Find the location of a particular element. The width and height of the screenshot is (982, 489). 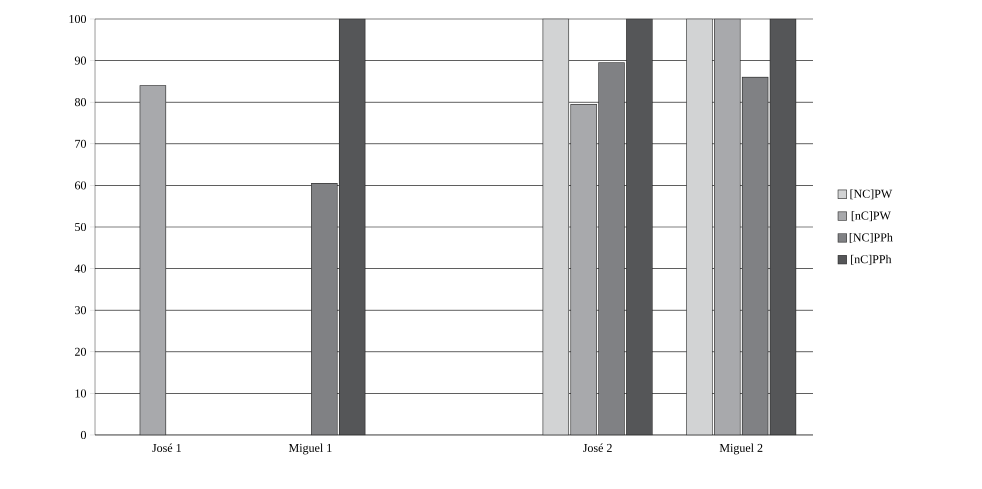

bar is located at coordinates (153, 260).